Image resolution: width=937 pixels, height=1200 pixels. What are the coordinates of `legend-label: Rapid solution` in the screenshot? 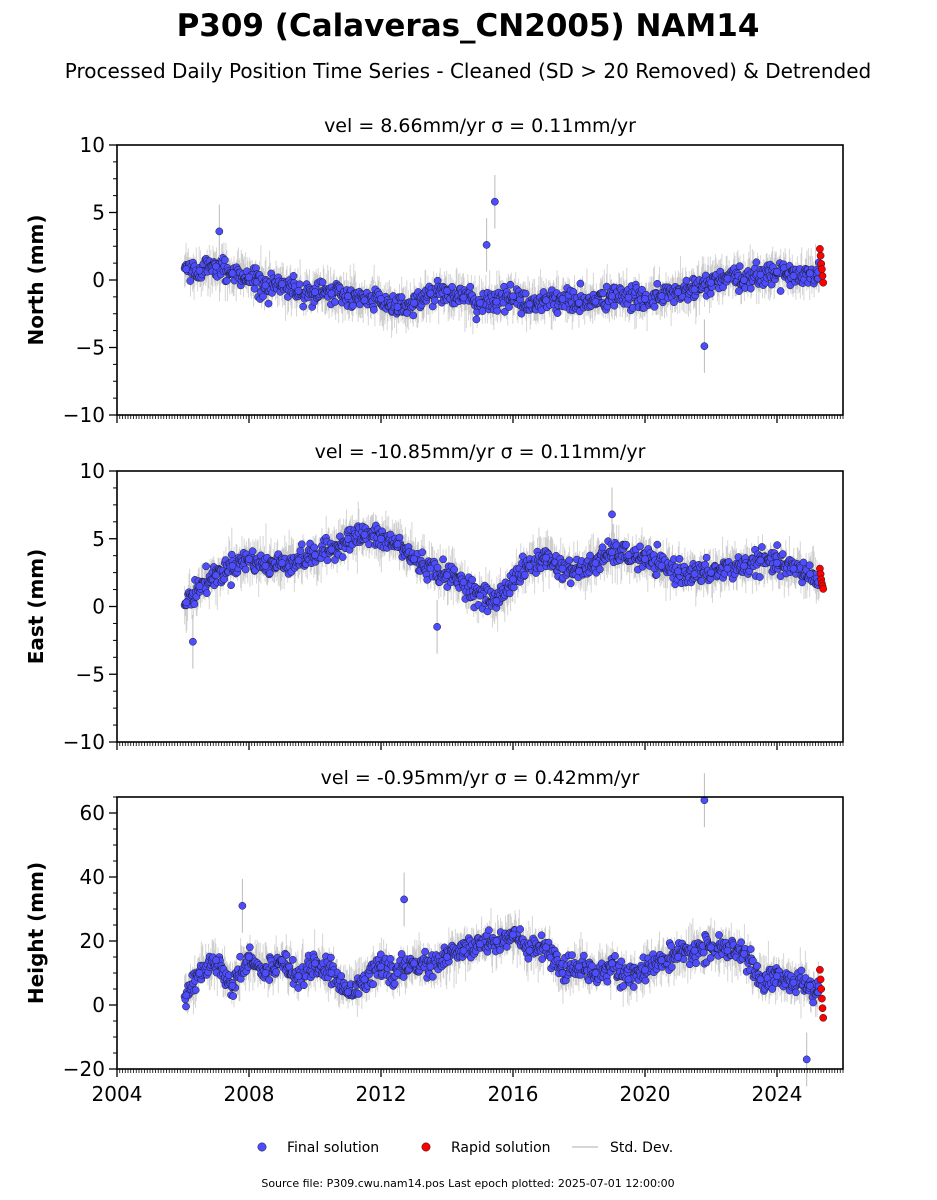 It's located at (501, 1148).